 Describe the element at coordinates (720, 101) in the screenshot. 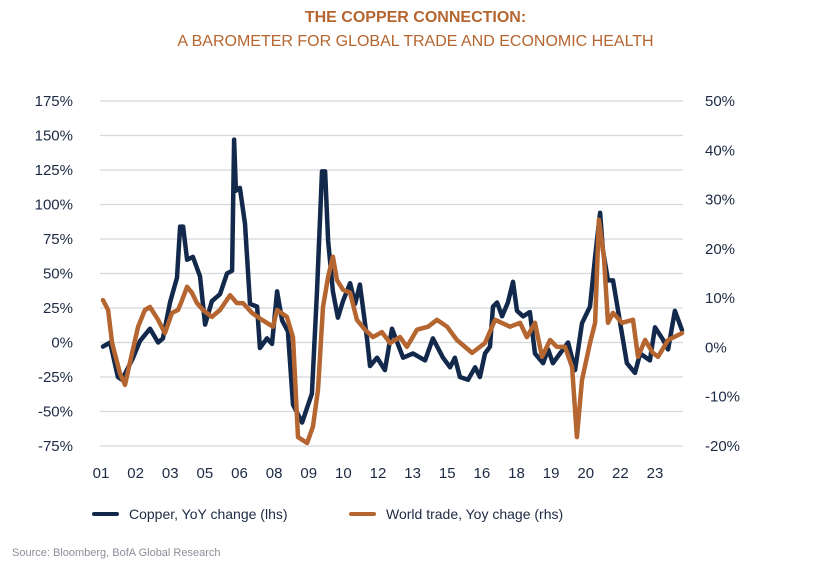

I see `y-right-tick-label: 50%` at that location.